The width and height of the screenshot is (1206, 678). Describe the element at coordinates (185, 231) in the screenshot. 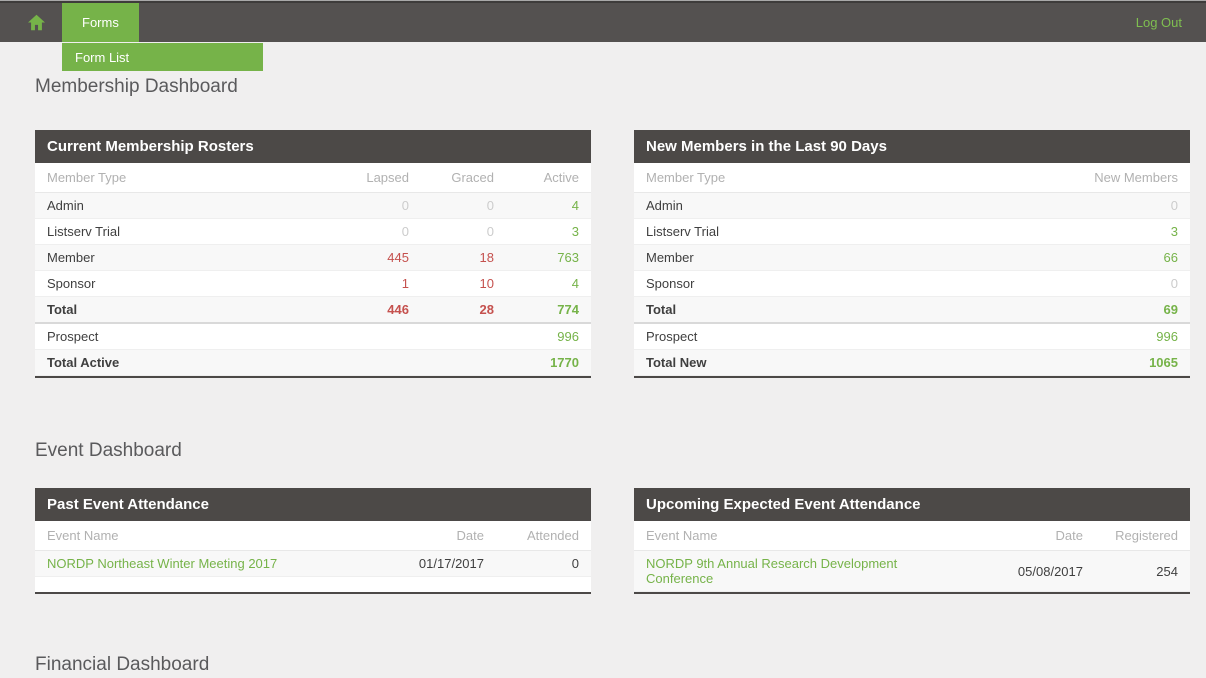

I see `member-type-cell: Listserv Trial` at that location.